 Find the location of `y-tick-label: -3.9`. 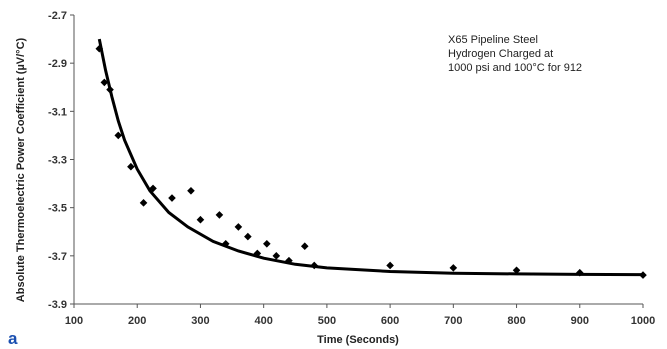

y-tick-label: -3.9 is located at coordinates (57, 305).